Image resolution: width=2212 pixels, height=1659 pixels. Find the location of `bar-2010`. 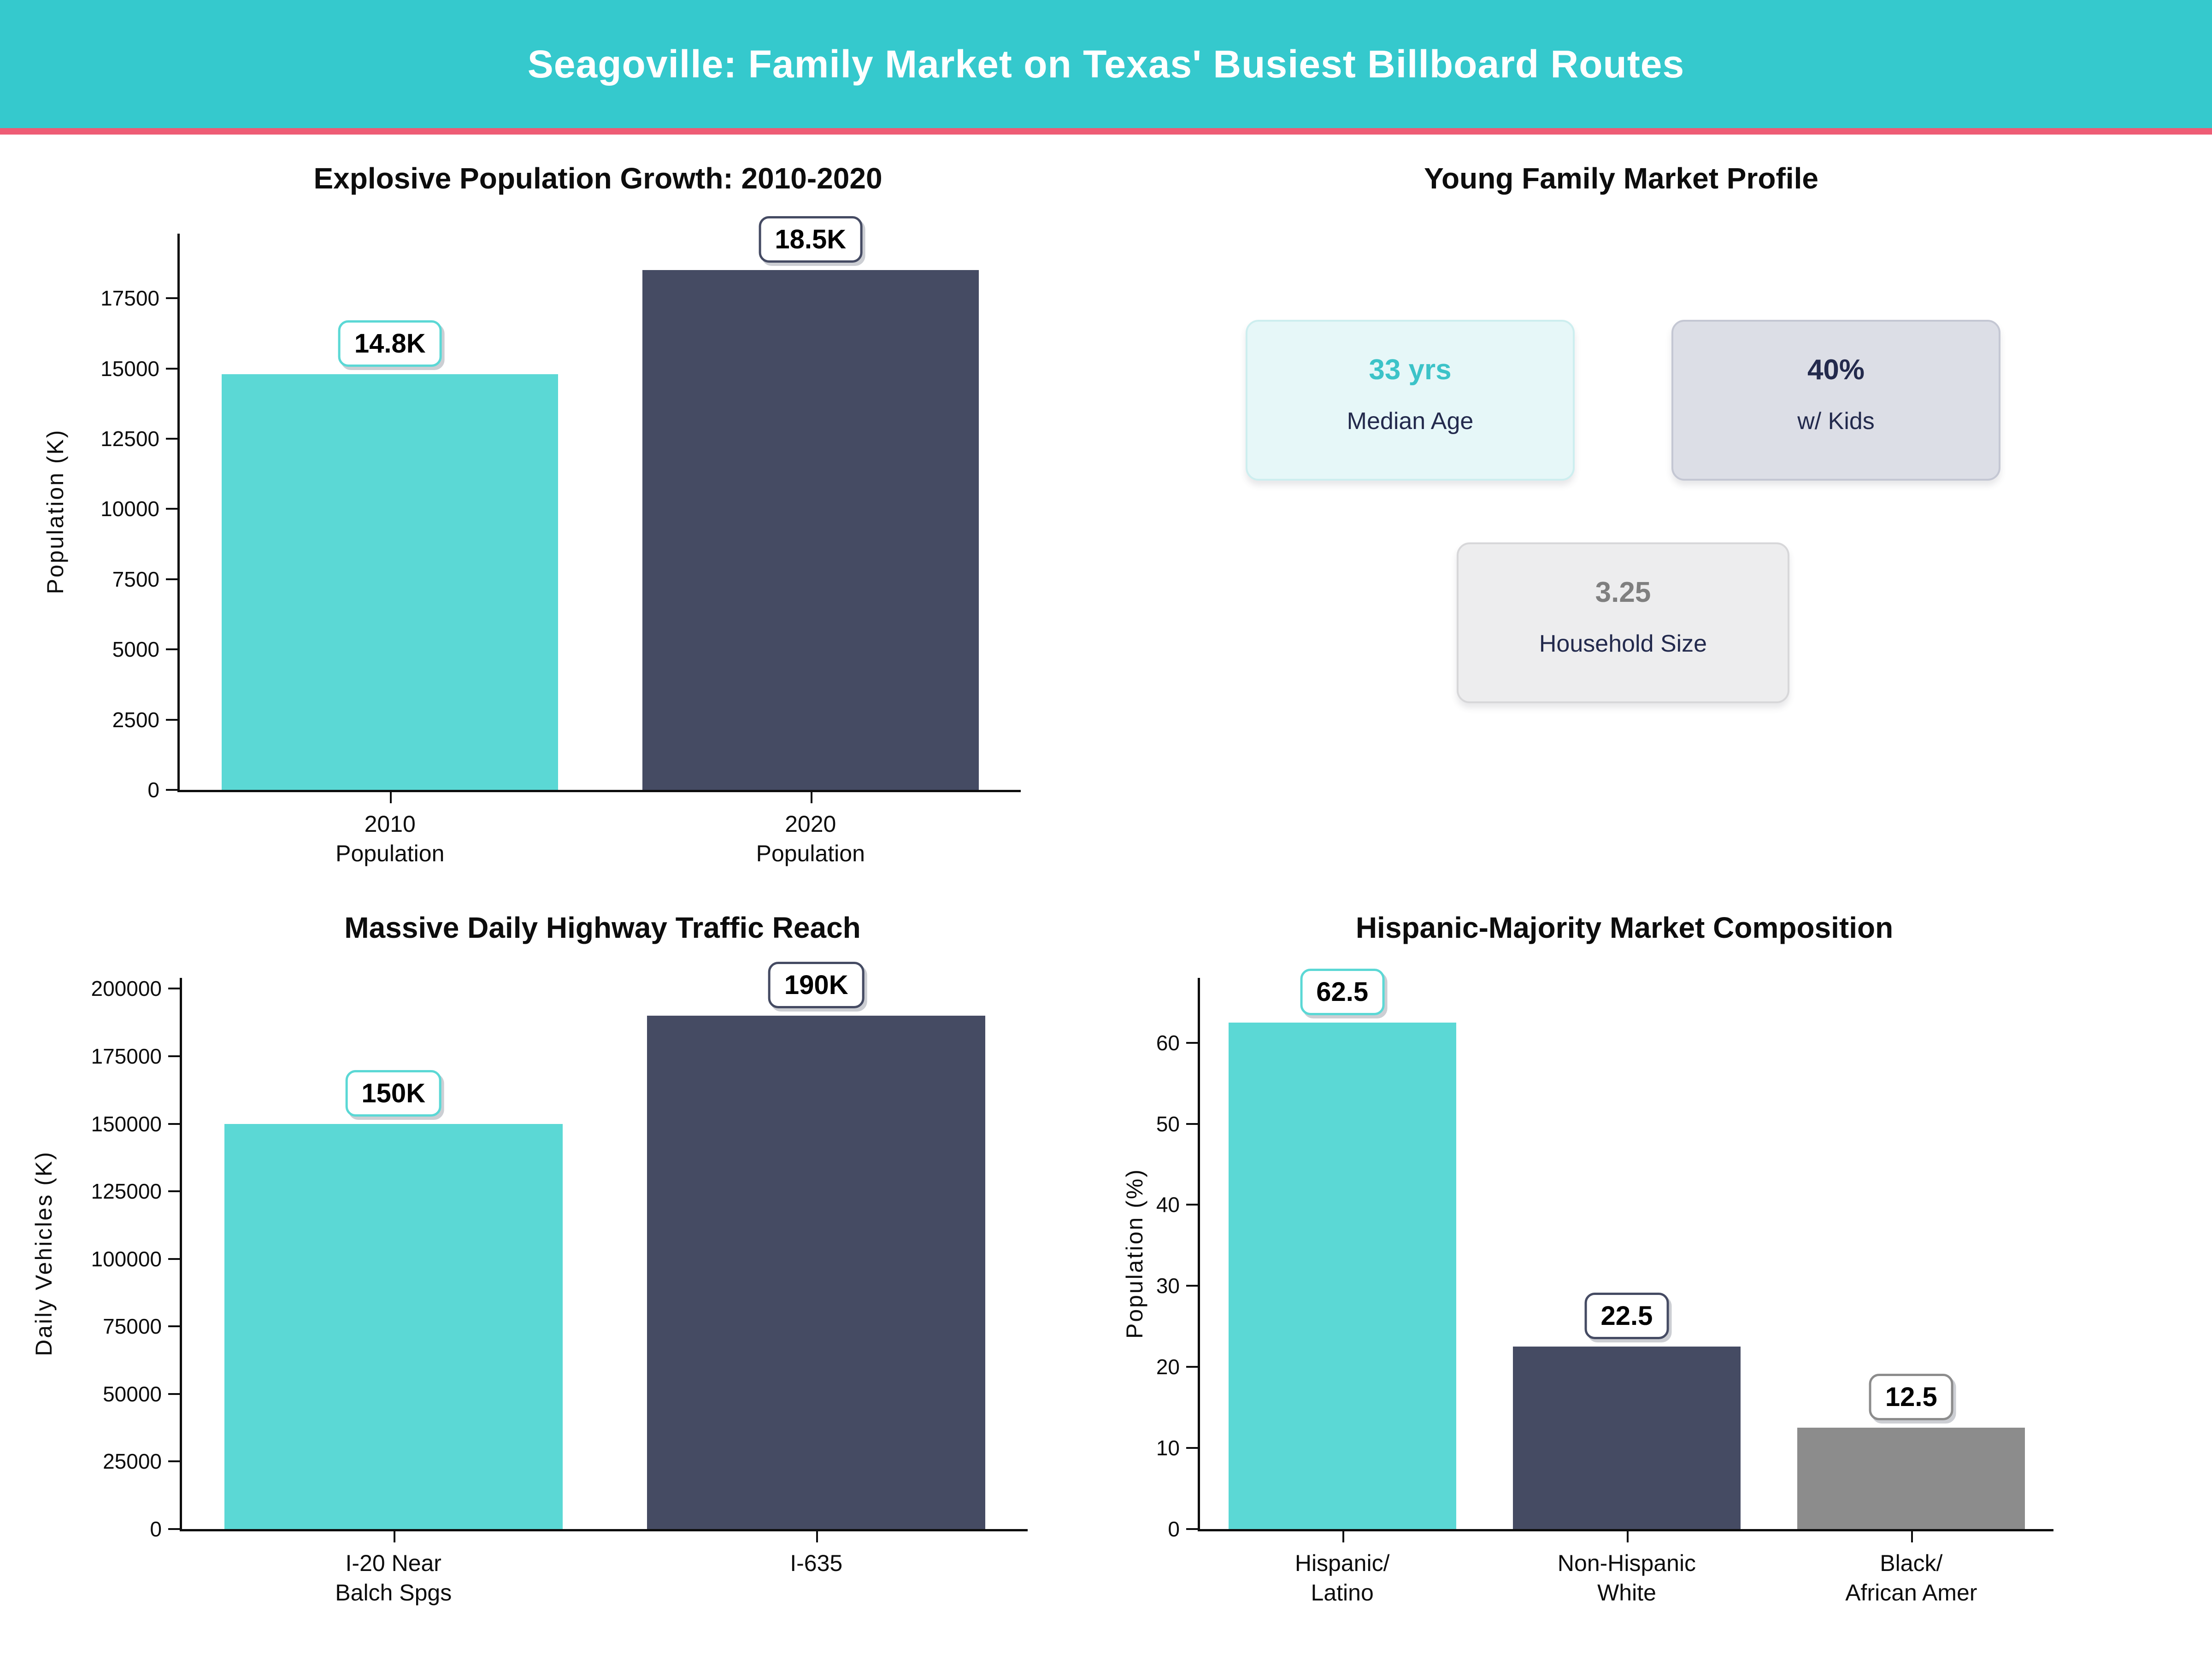

bar-2010 is located at coordinates (390, 582).